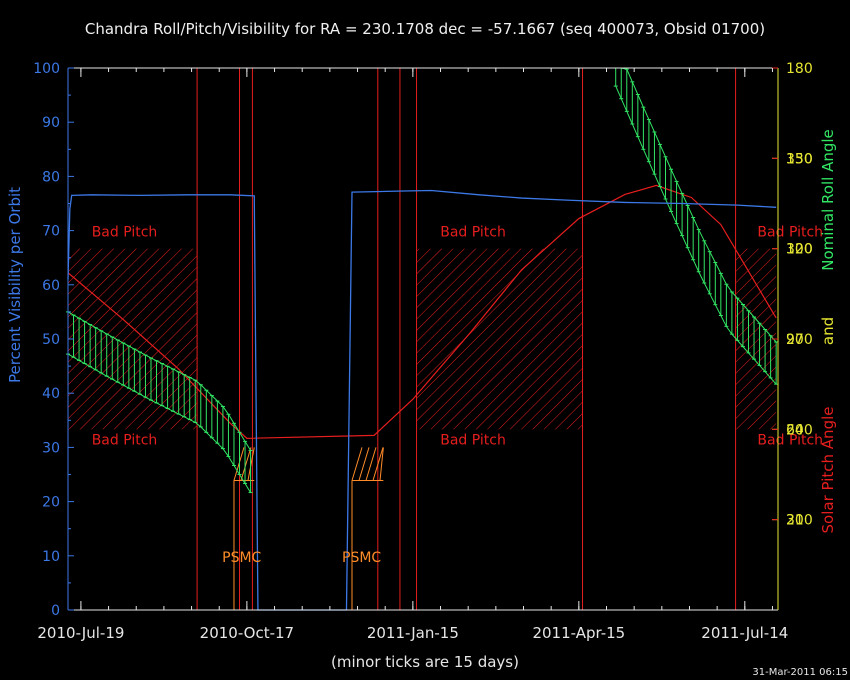  I want to click on timestamp: 31-Mar-2011 06:15, so click(800, 672).